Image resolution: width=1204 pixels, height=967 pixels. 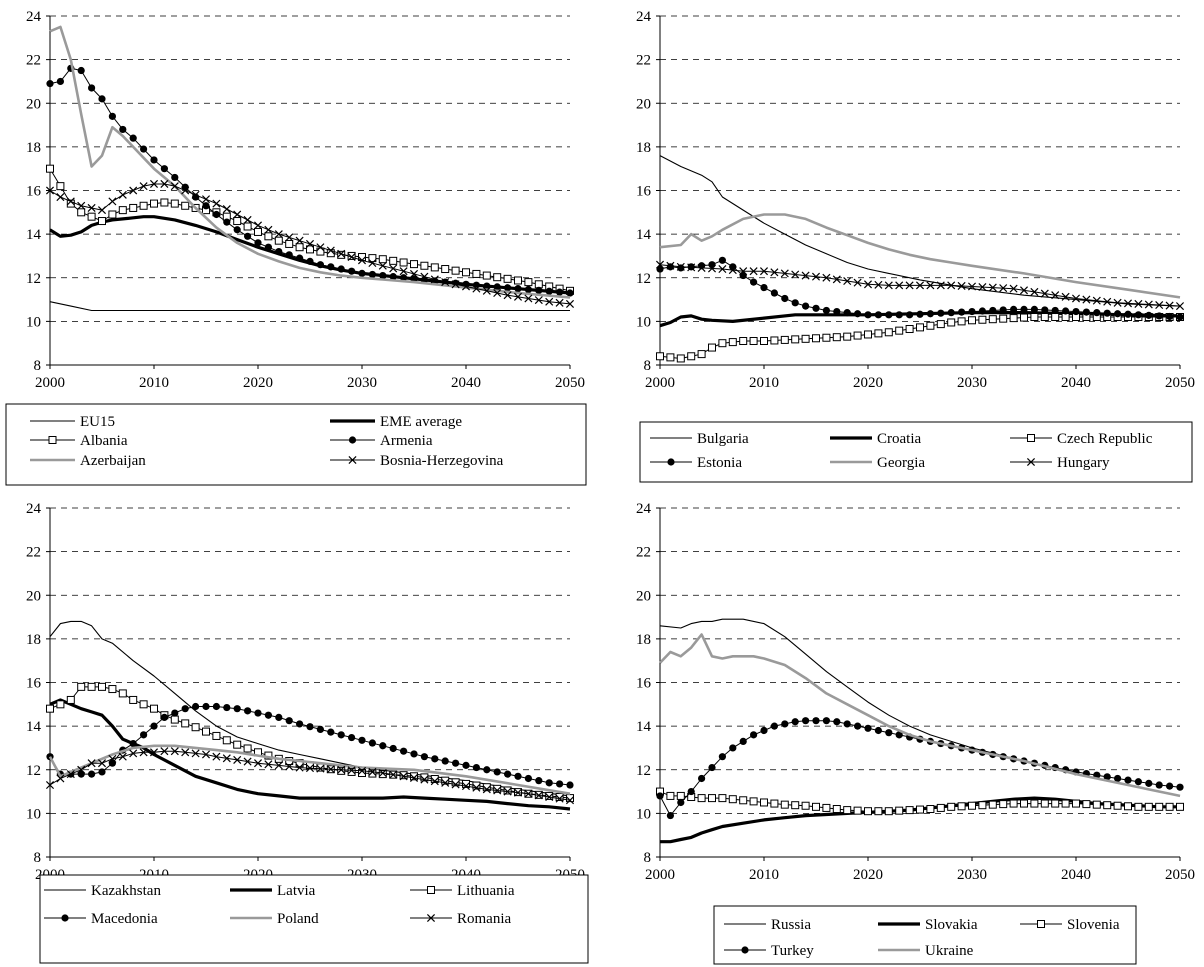 What do you see at coordinates (124, 919) in the screenshot?
I see `legend-label: Macedonia` at bounding box center [124, 919].